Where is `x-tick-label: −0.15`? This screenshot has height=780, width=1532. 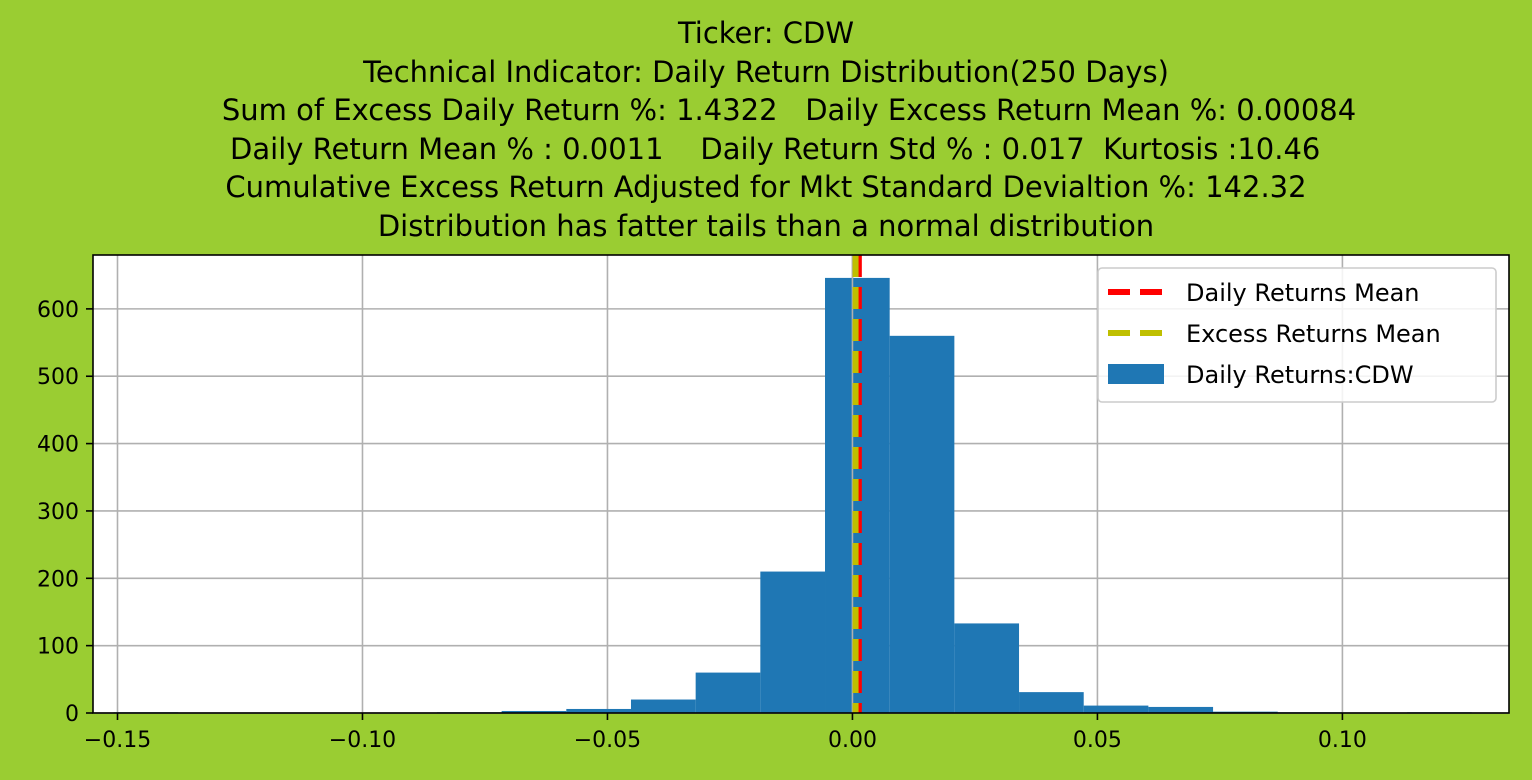 x-tick-label: −0.15 is located at coordinates (117, 740).